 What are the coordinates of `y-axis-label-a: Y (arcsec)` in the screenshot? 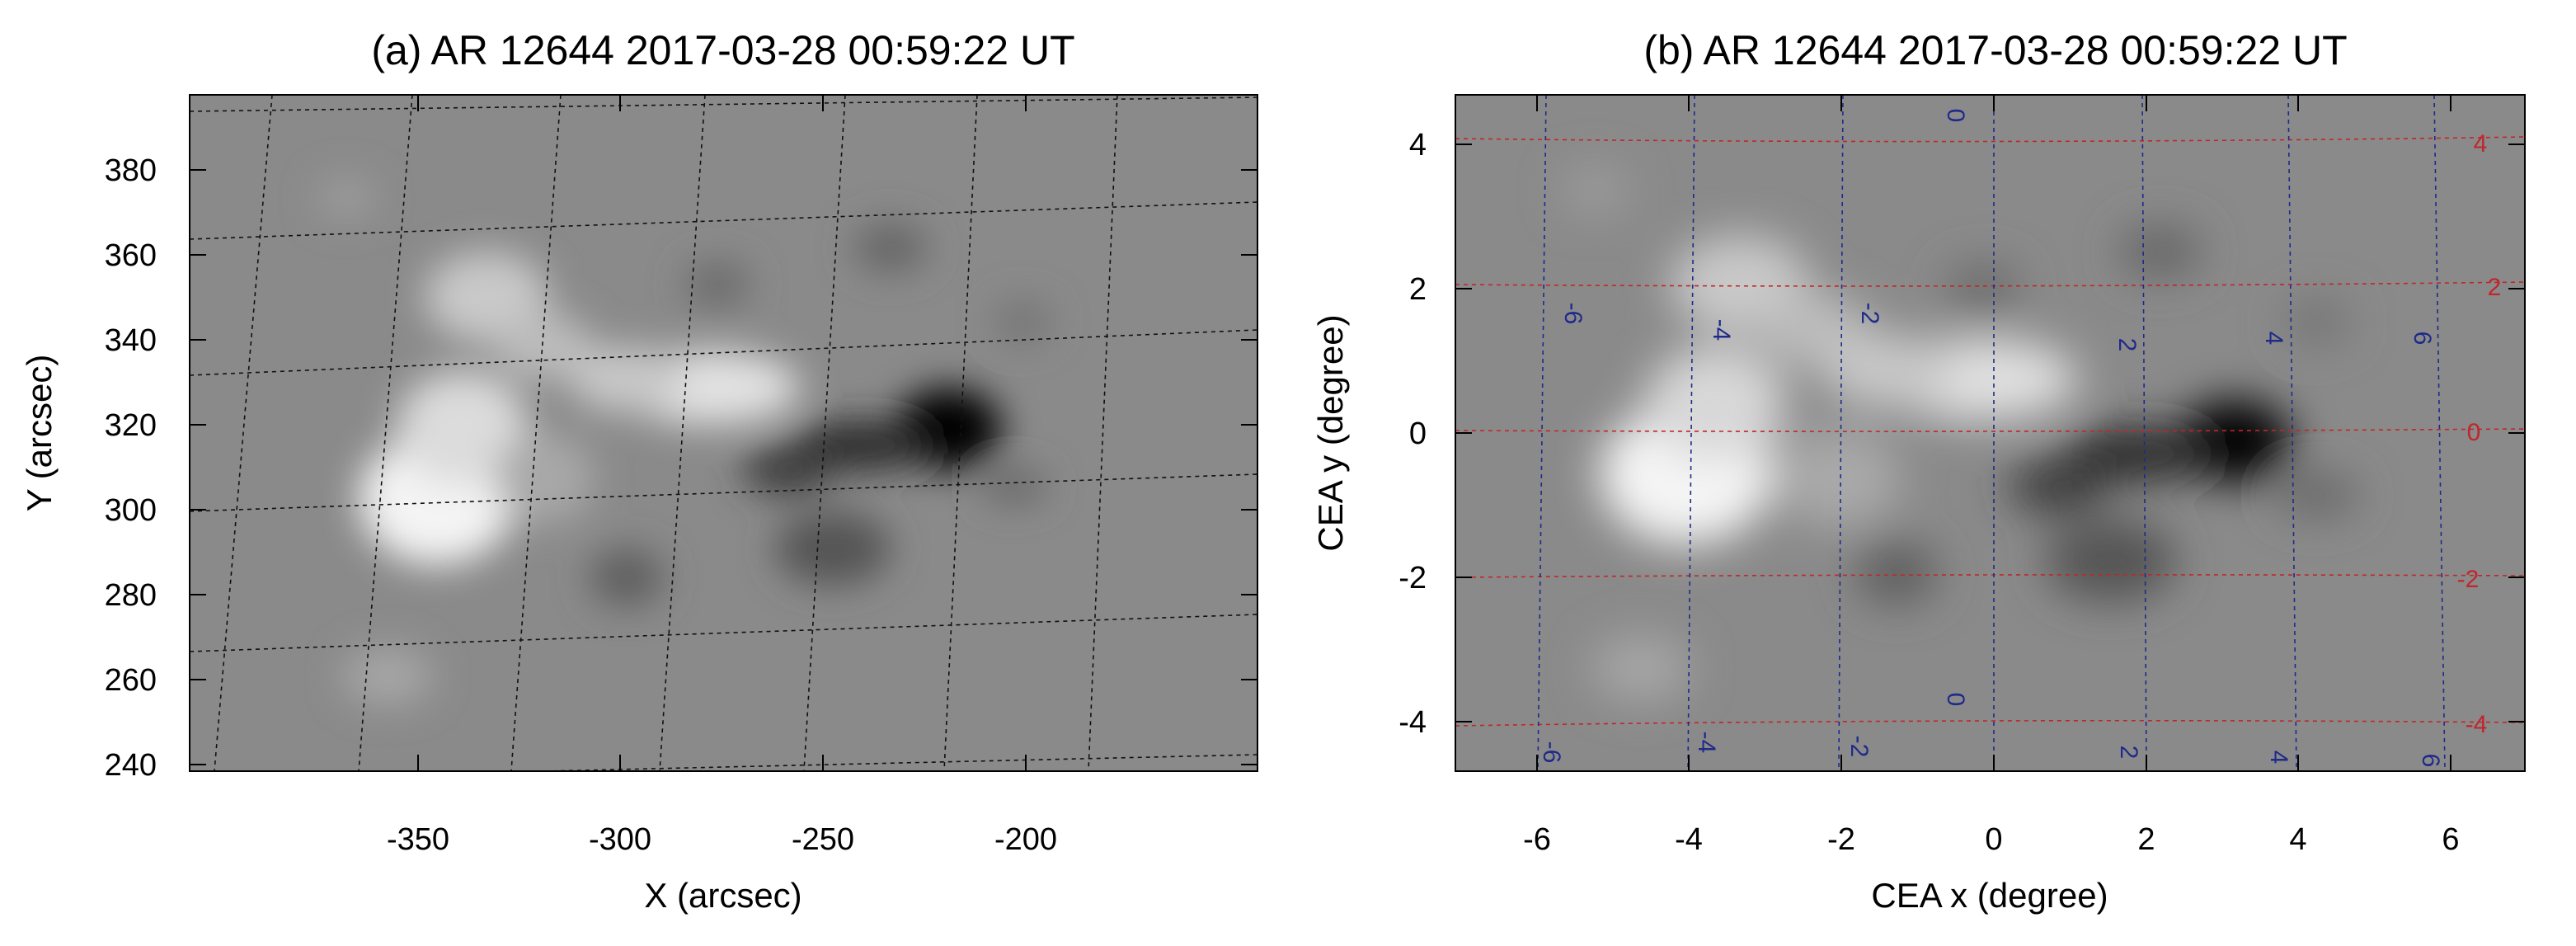 It's located at (39, 434).